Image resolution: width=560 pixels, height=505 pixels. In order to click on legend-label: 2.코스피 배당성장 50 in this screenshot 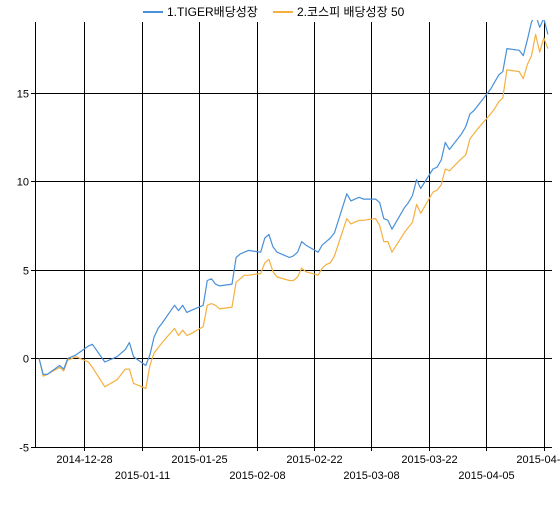, I will do `click(351, 12)`.